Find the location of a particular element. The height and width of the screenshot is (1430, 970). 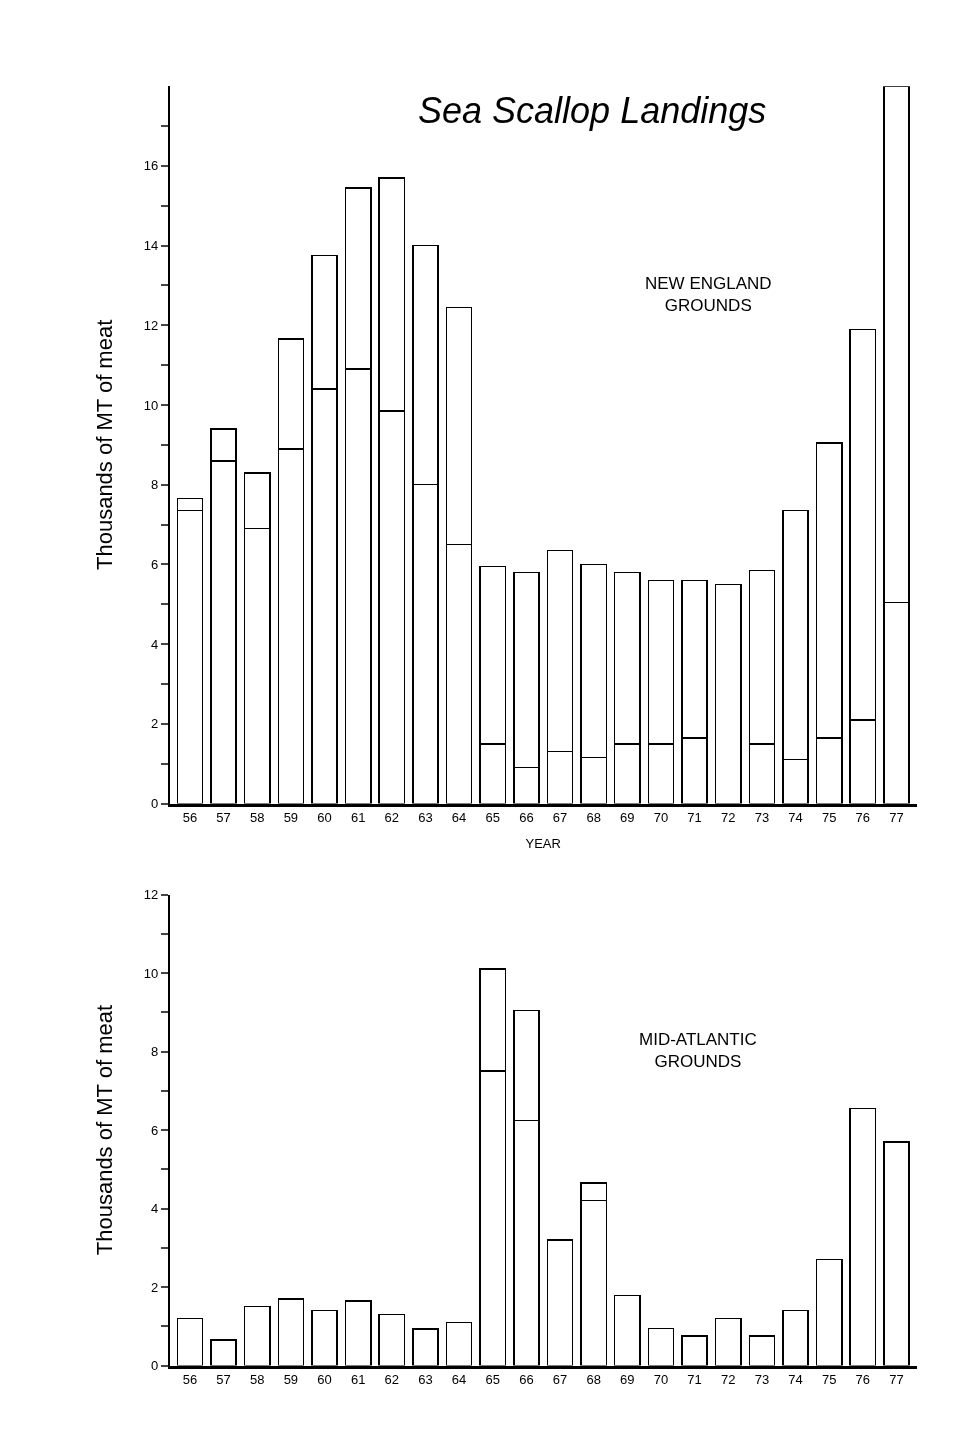

chart-title: Sea Scallop Landings is located at coordinates (592, 110).